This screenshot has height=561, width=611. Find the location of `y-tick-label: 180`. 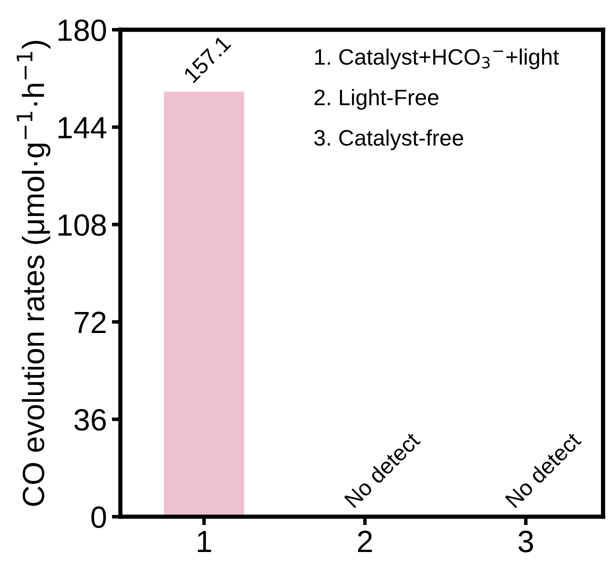

y-tick-label: 180 is located at coordinates (82, 30).